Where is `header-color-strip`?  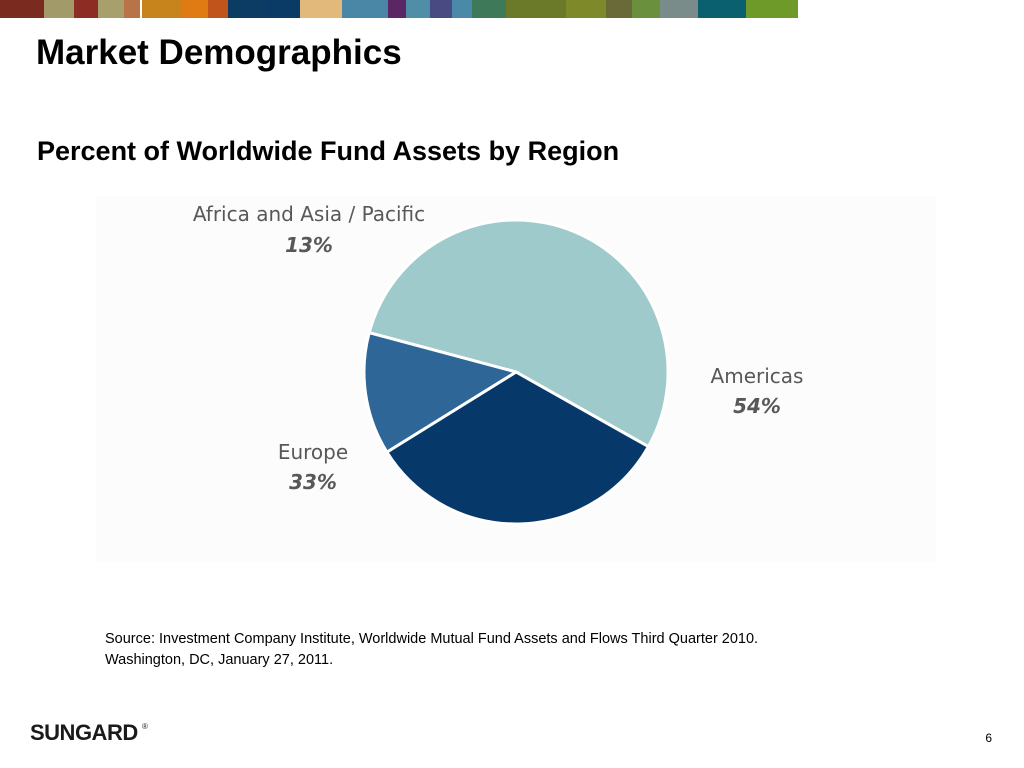 header-color-strip is located at coordinates (512, 9).